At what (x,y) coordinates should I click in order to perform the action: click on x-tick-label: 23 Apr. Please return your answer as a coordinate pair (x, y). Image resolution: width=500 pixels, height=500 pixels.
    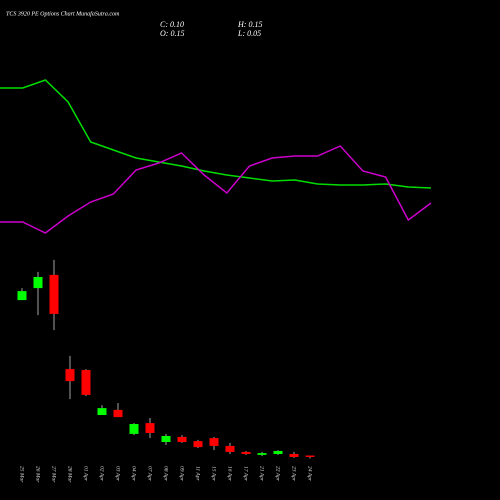
    Looking at the image, I should click on (294, 474).